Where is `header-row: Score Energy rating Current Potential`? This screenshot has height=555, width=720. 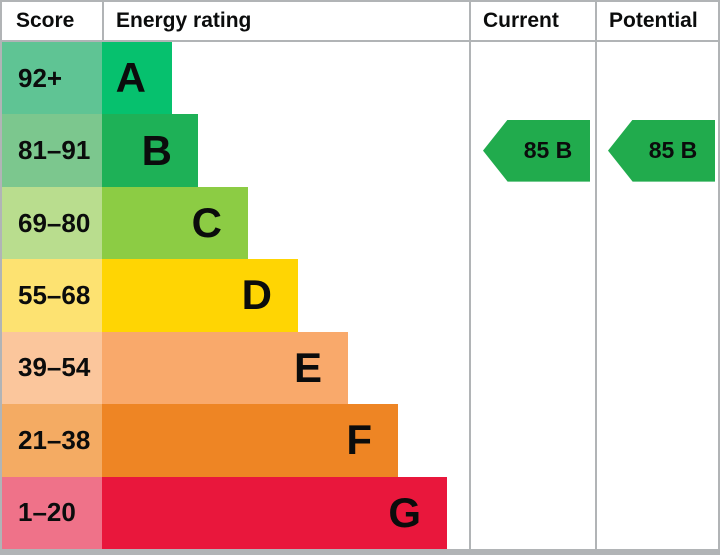 header-row: Score Energy rating Current Potential is located at coordinates (360, 22).